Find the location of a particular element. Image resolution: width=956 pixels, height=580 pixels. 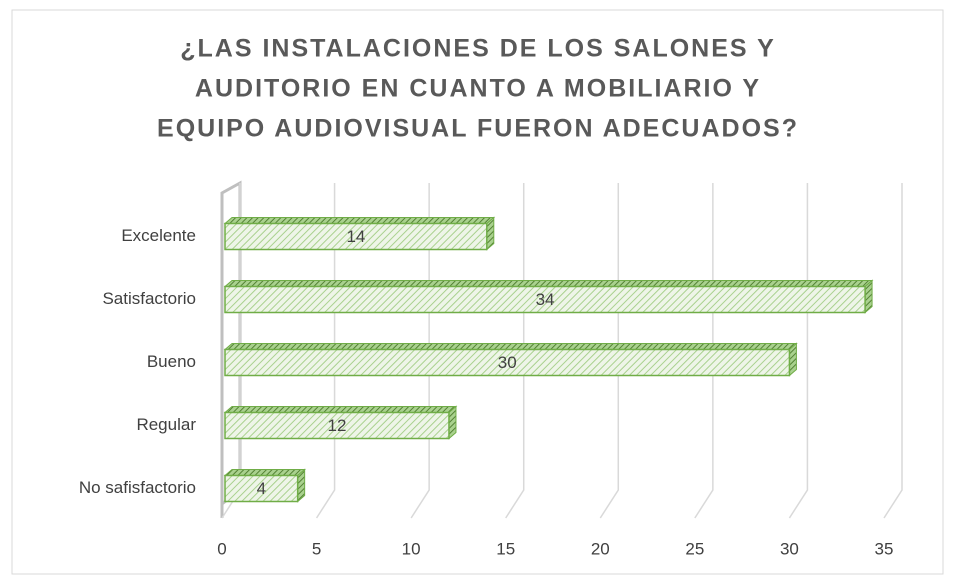

grid-line is located at coordinates (893, 351).